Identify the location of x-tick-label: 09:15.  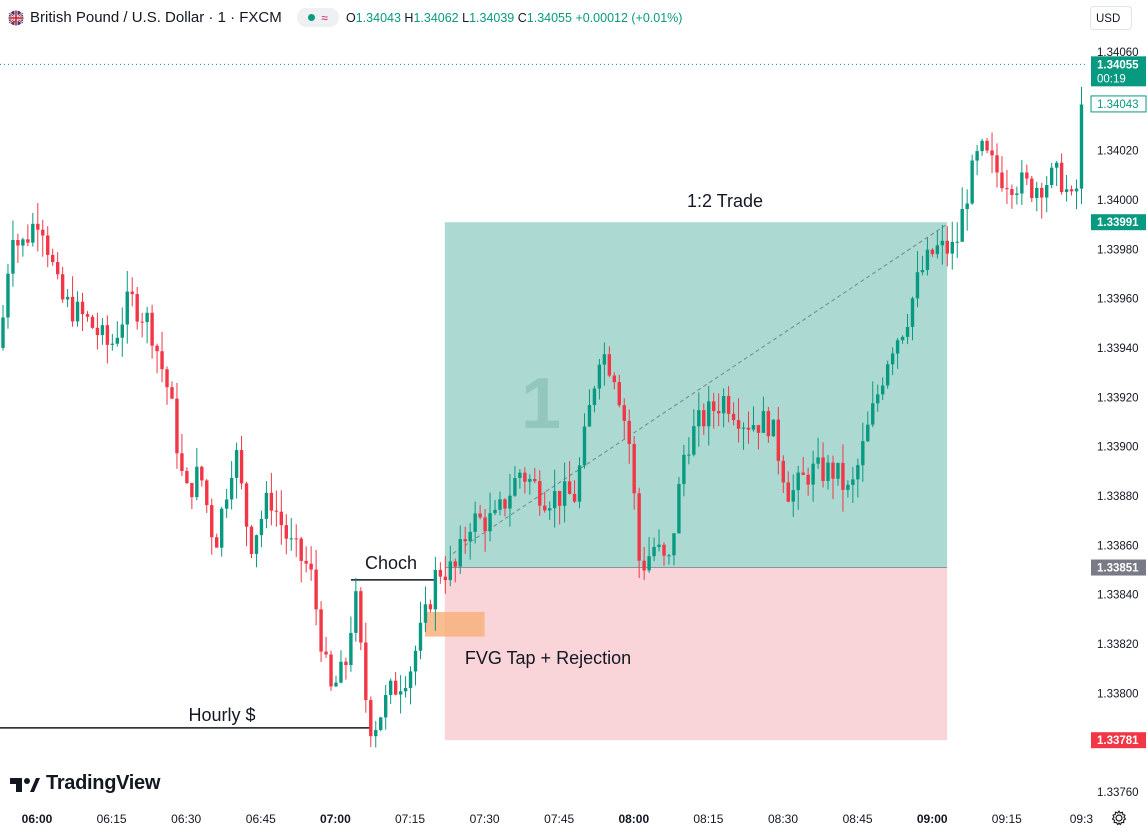
(1007, 819).